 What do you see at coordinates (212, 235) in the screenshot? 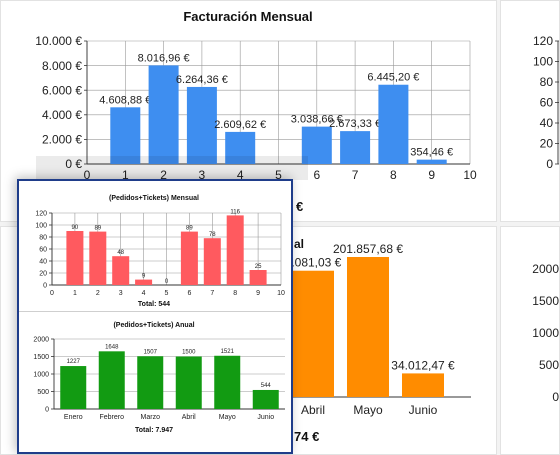
I see `bar-label: 78` at bounding box center [212, 235].